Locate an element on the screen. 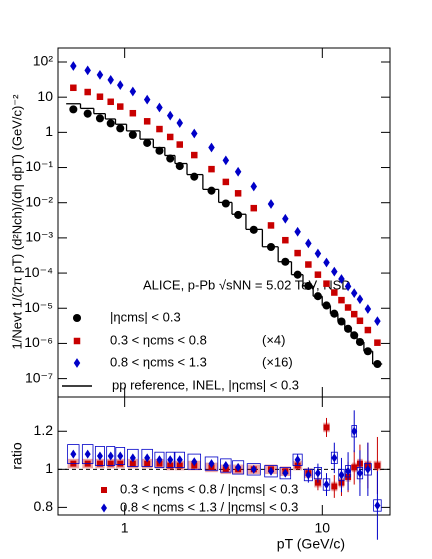  annotation: ALICE, p-Pb √sNN = 5.02 TeV, NSD is located at coordinates (247, 284).